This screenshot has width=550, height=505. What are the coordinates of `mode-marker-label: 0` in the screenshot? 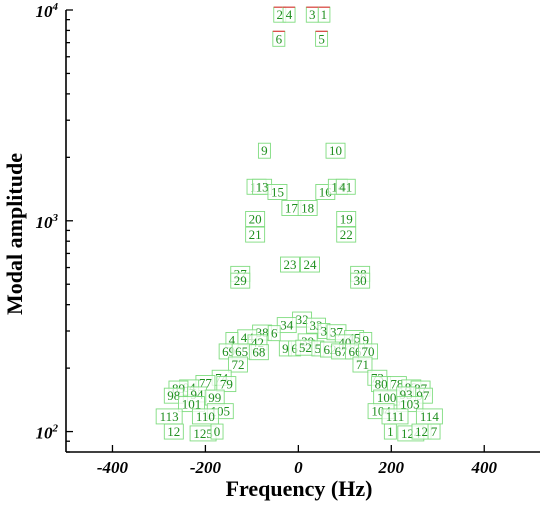 It's located at (217, 431).